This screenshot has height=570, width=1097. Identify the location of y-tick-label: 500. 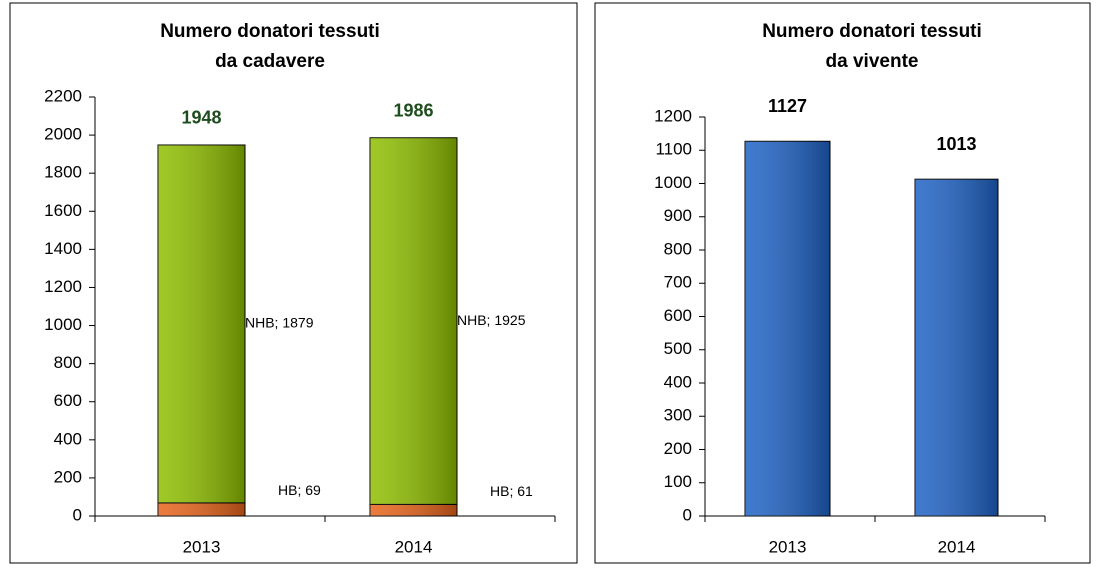
(678, 348).